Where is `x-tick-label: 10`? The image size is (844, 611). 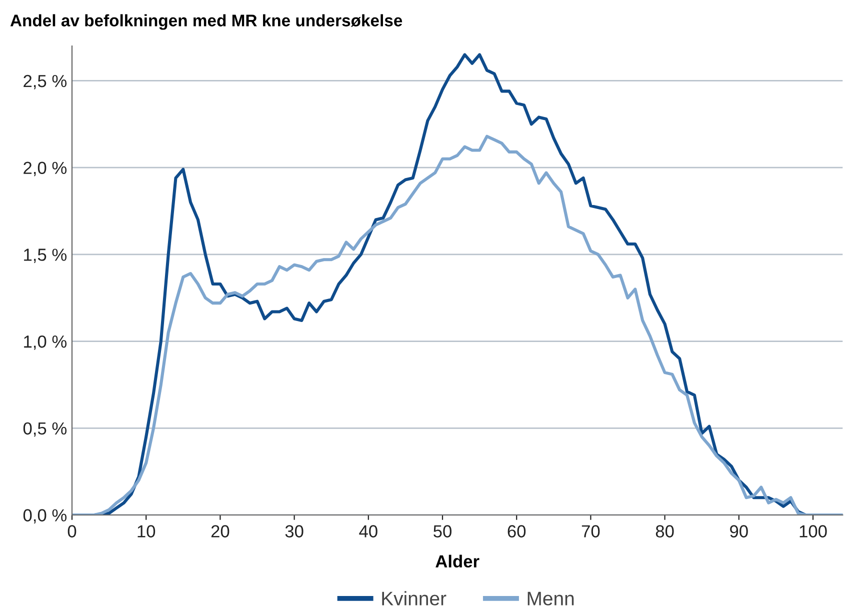
x-tick-label: 10 is located at coordinates (147, 531).